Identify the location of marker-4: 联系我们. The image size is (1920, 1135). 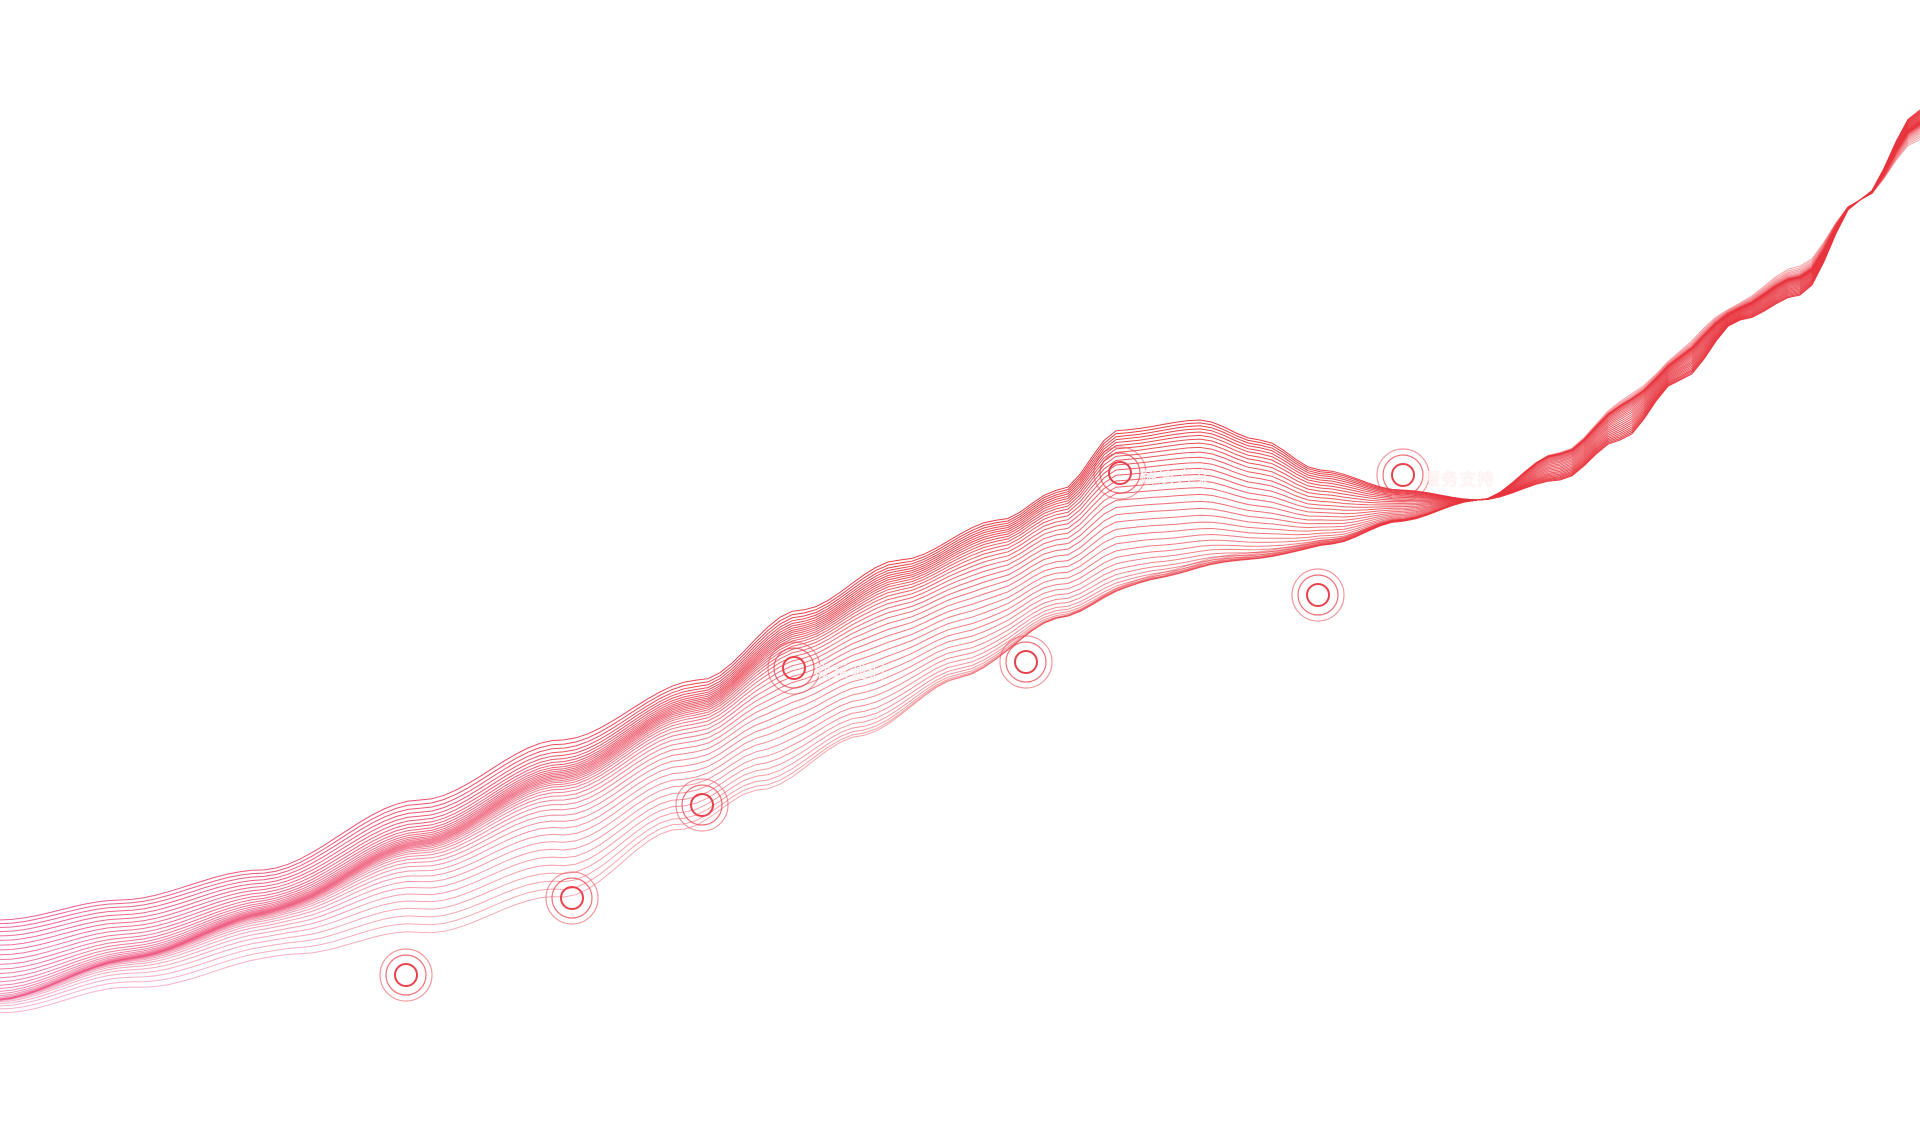
(825, 668).